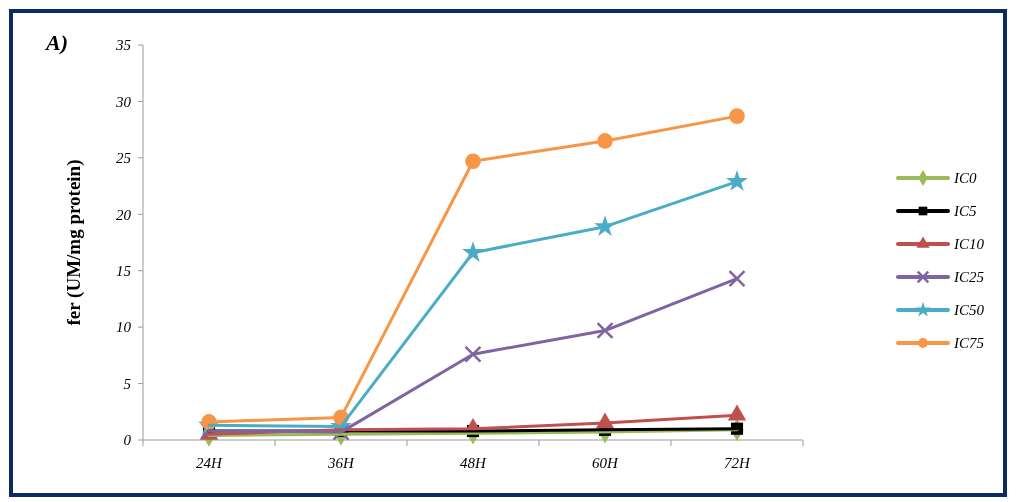 Image resolution: width=1016 pixels, height=502 pixels. Describe the element at coordinates (127, 383) in the screenshot. I see `y-tick-label: 5` at that location.